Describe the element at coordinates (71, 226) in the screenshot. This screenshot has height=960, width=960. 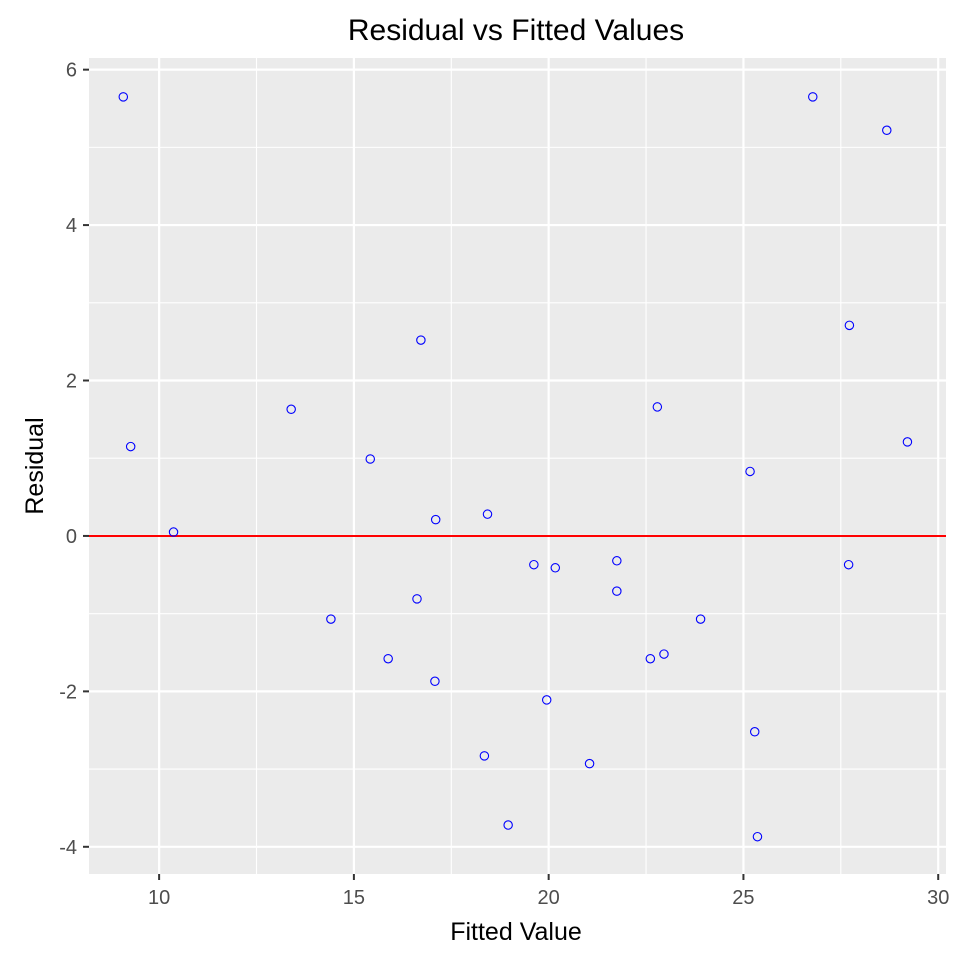
I see `y-tick-label: 4` at that location.